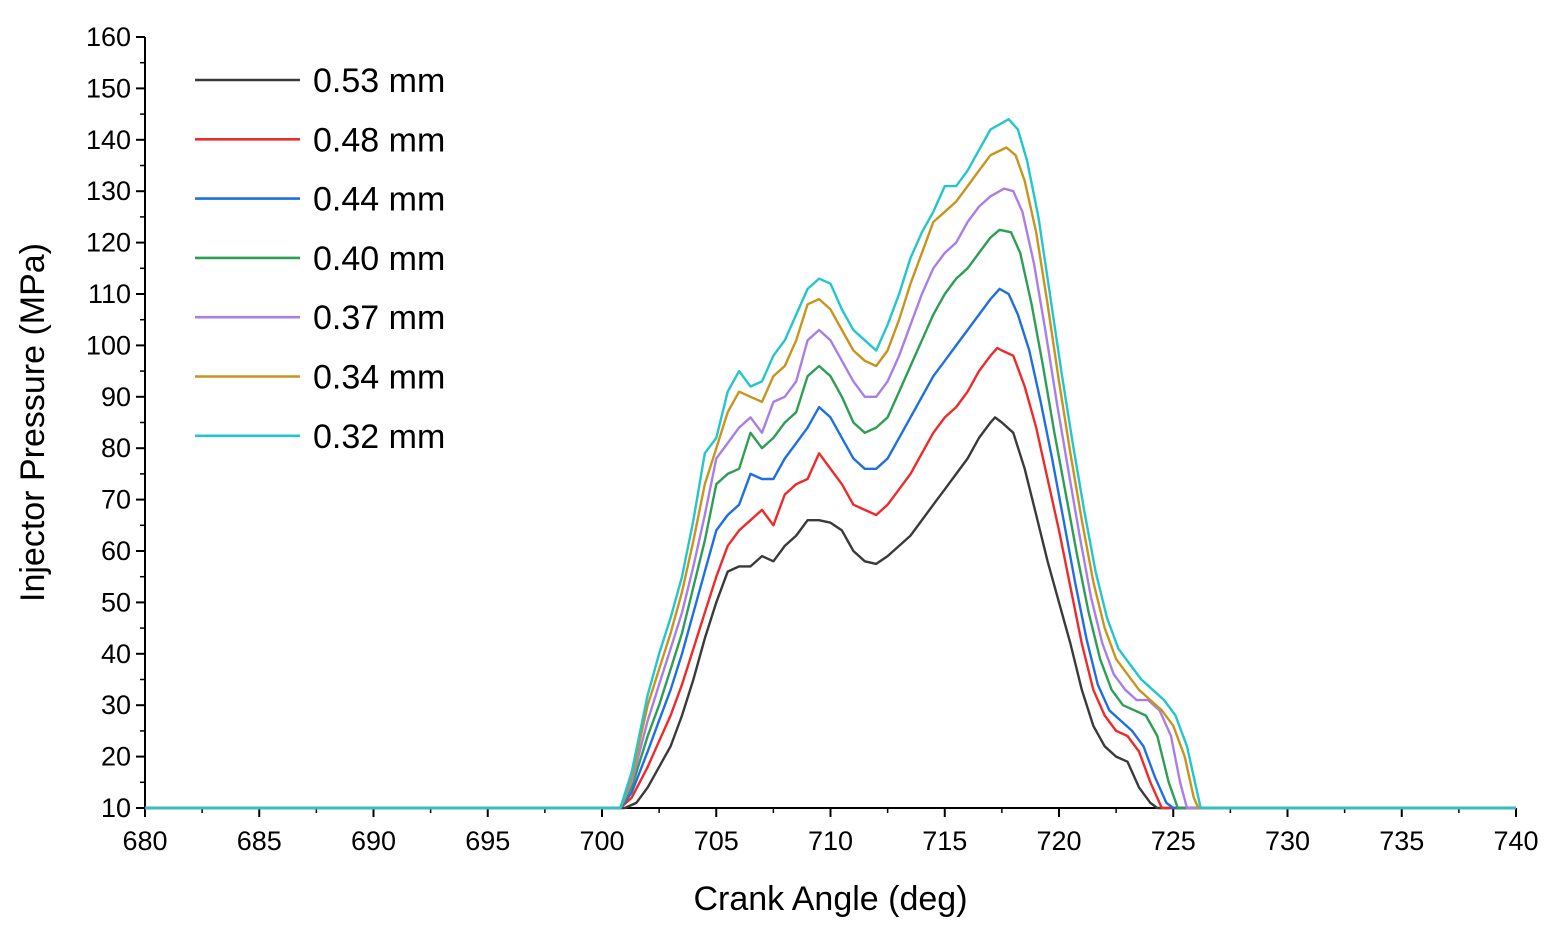 Image resolution: width=1558 pixels, height=934 pixels. I want to click on legend-label: 0.53 mm, so click(379, 81).